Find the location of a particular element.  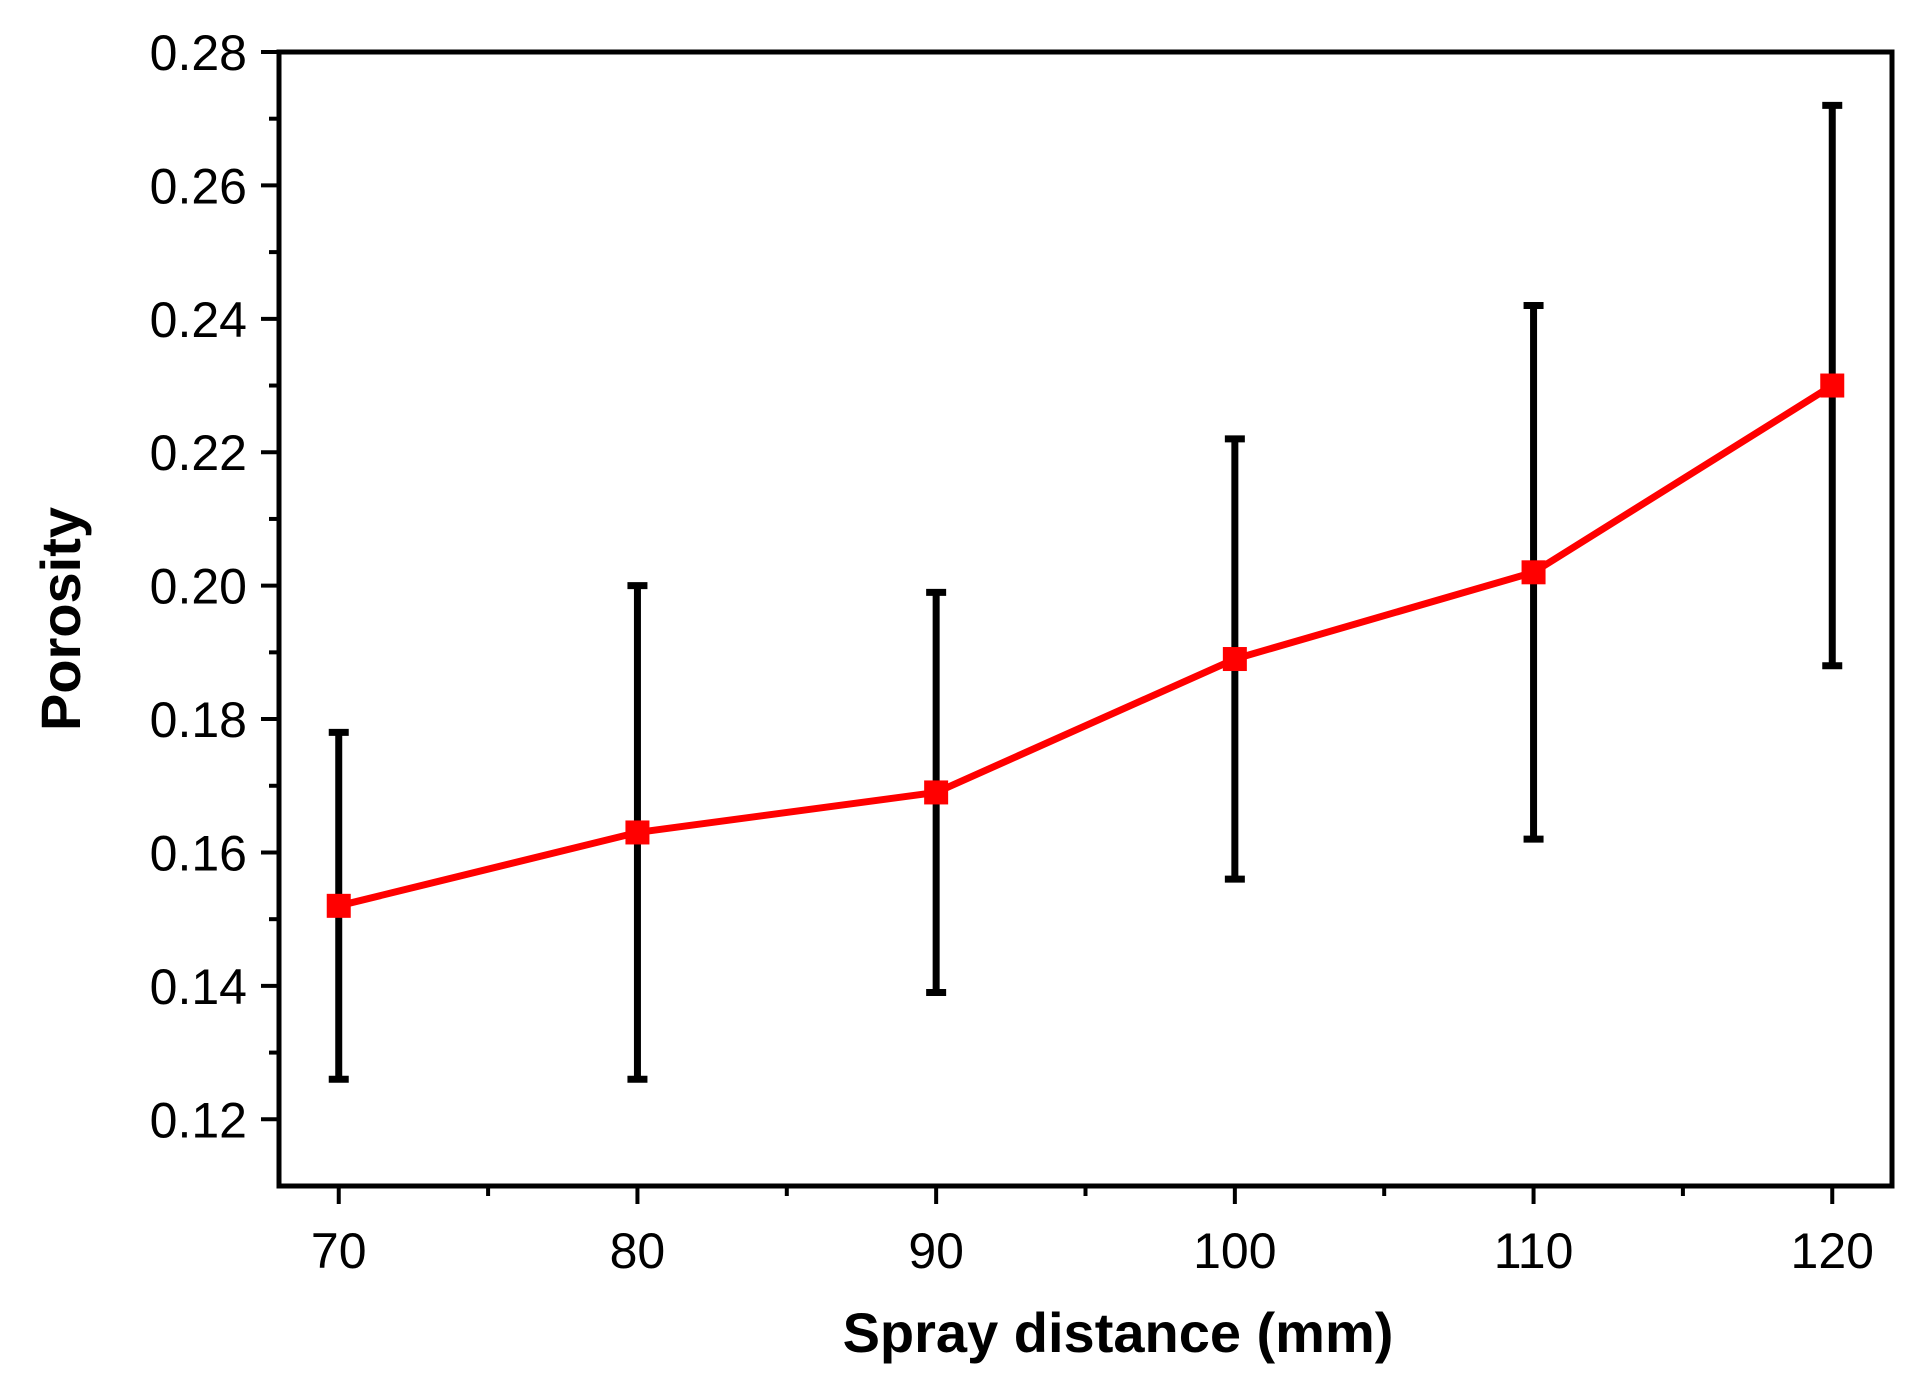

y-tick-label: 0.18 is located at coordinates (198, 720).